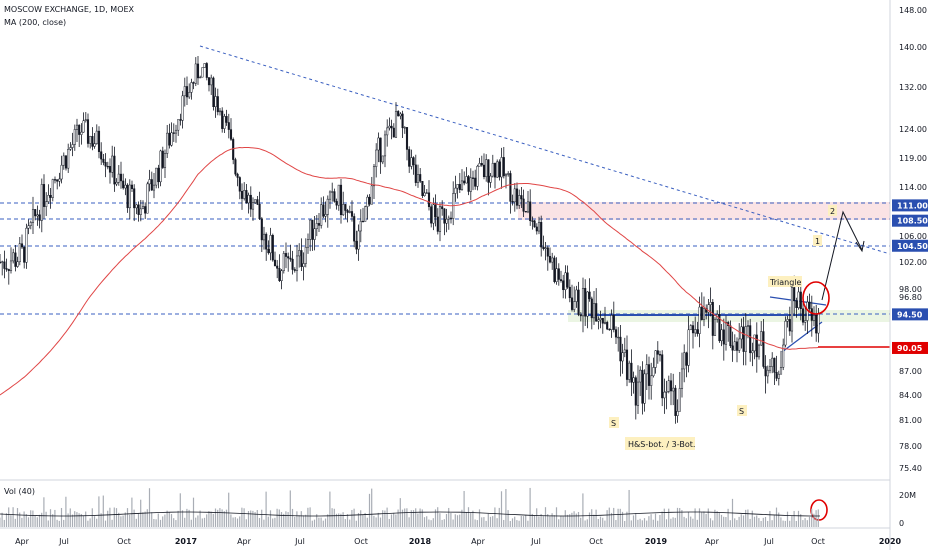 The height and width of the screenshot is (550, 932). What do you see at coordinates (35, 22) in the screenshot?
I see `indicator-label: MA (200, close)` at bounding box center [35, 22].